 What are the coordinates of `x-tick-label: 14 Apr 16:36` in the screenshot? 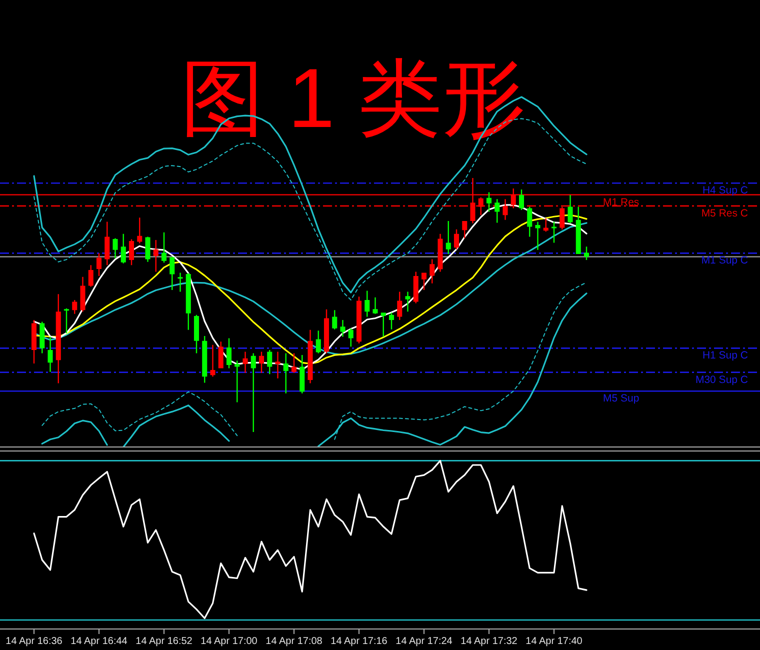 It's located at (34, 641).